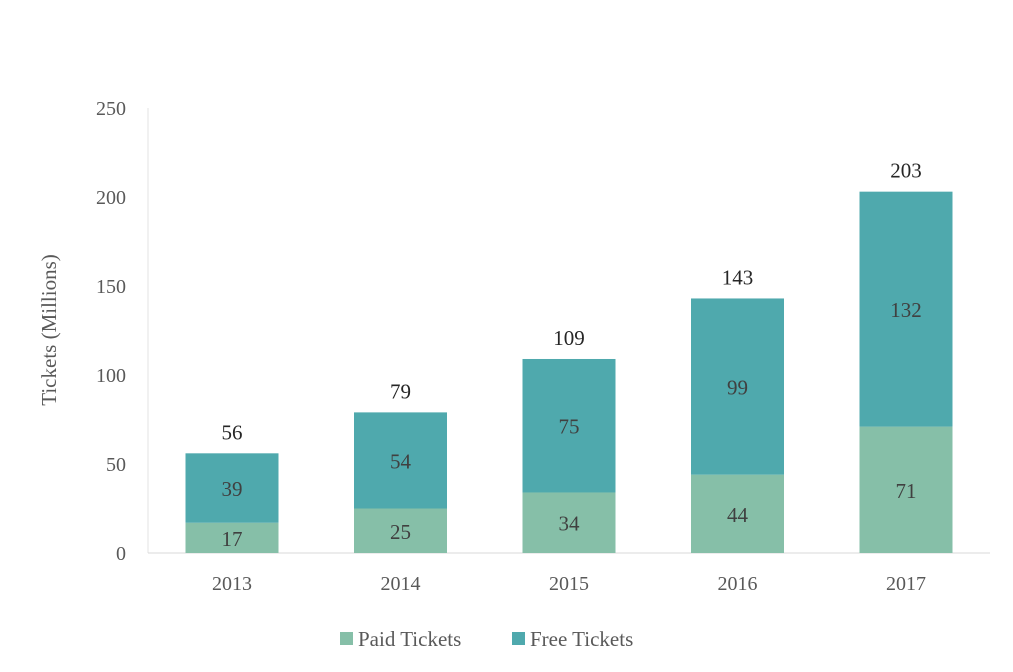 This screenshot has height=672, width=1013. Describe the element at coordinates (738, 277) in the screenshot. I see `total-label: 143` at that location.